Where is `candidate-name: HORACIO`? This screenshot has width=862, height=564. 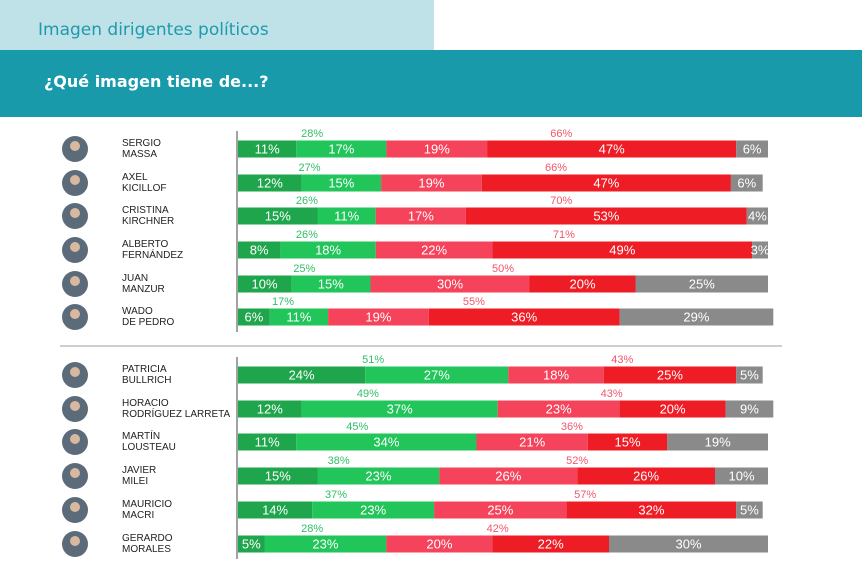 candidate-name: HORACIO is located at coordinates (145, 403).